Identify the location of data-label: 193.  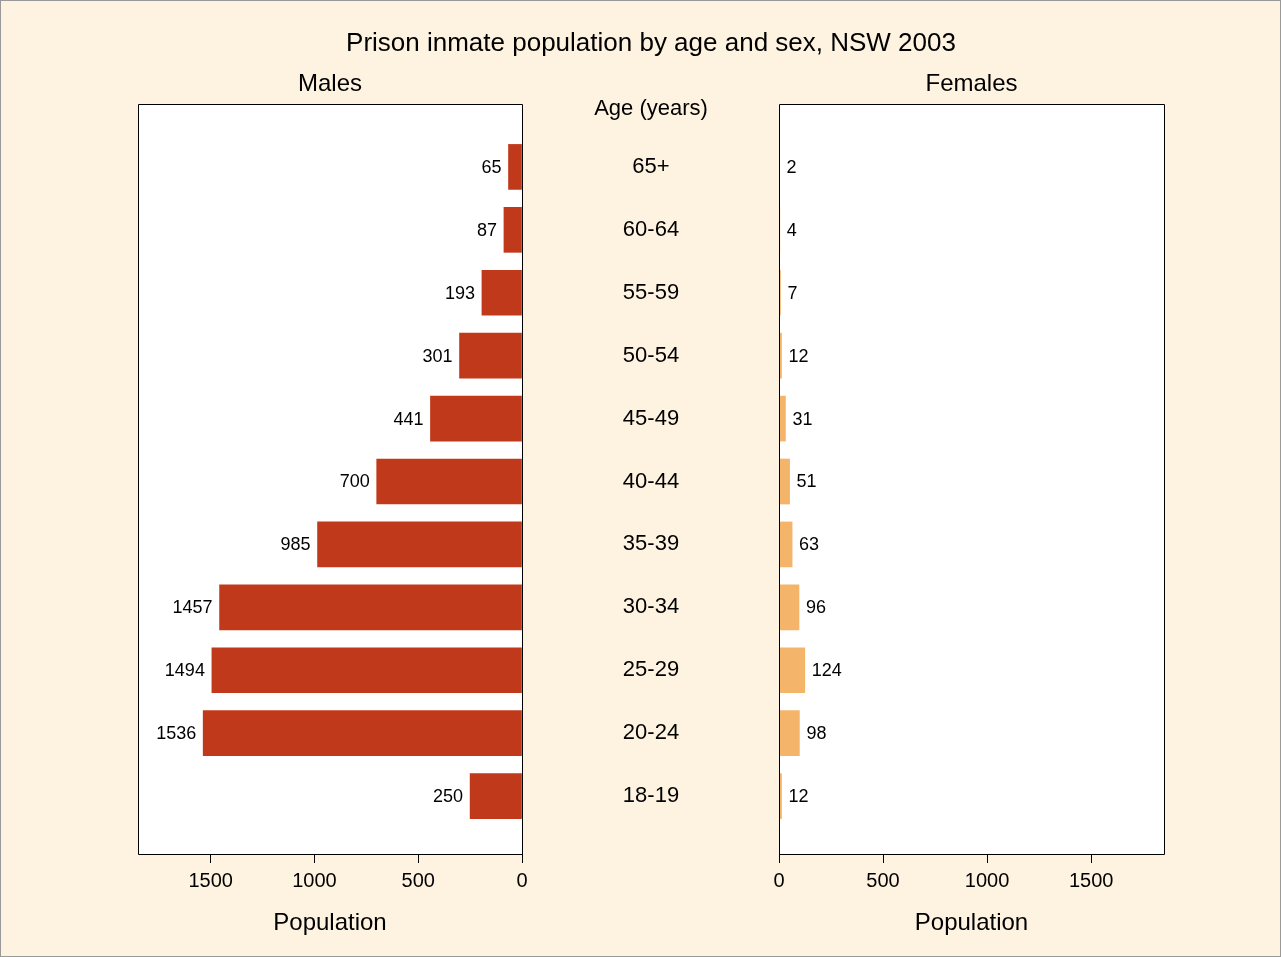
(459, 292).